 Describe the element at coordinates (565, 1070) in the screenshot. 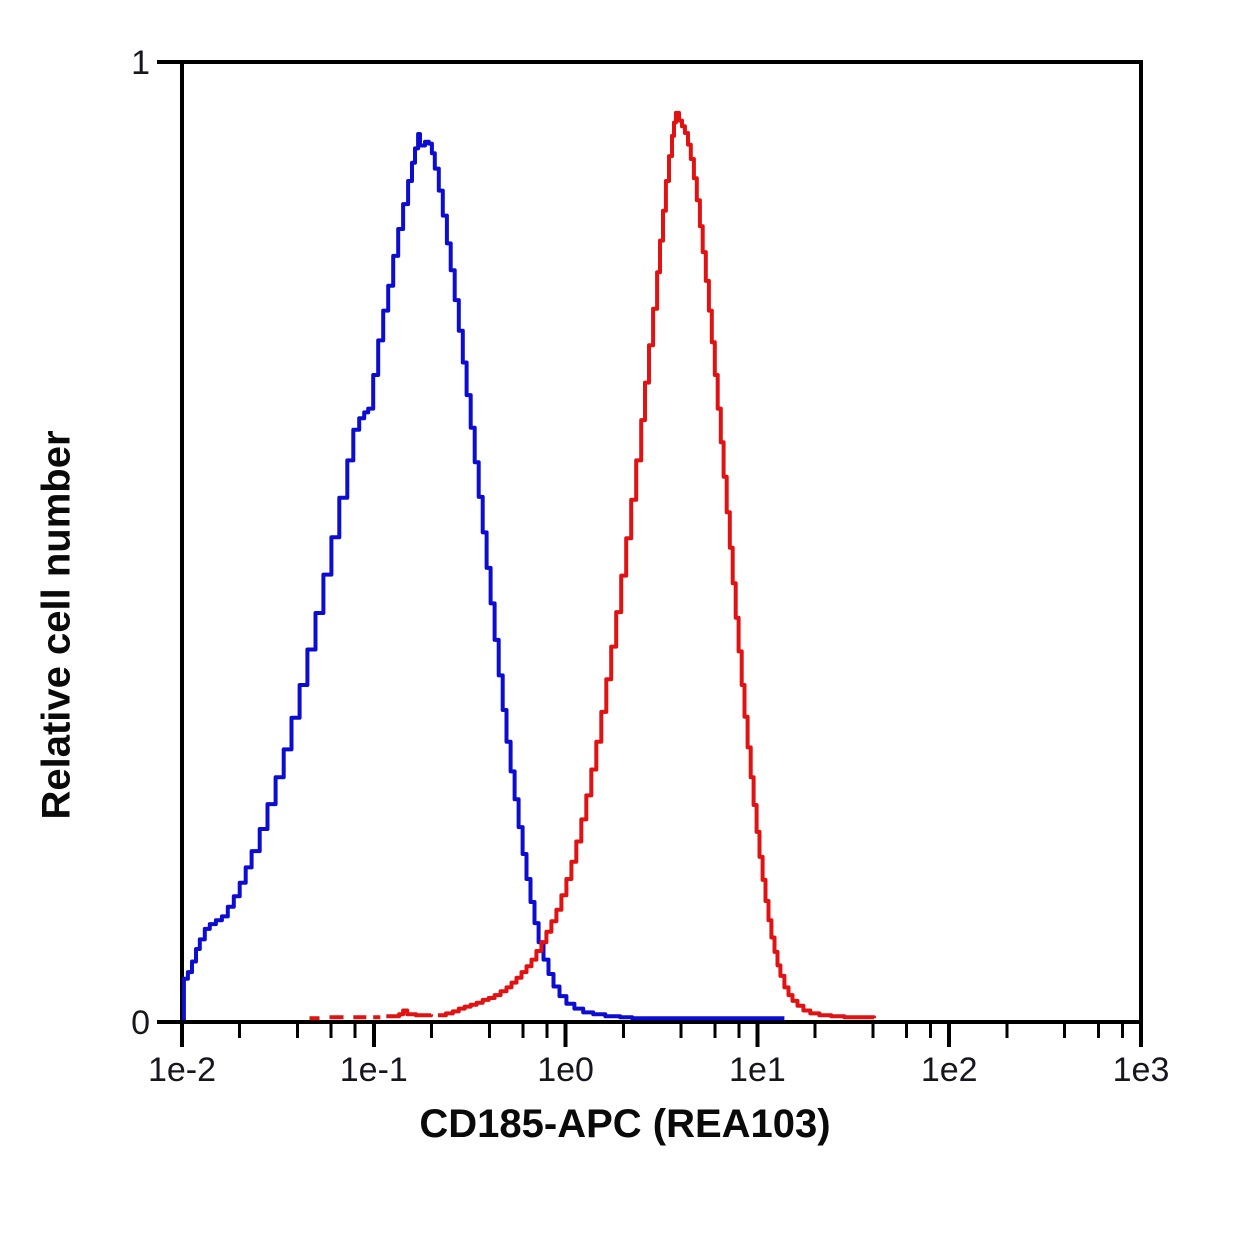

I see `x-tick-label: 1e0` at that location.